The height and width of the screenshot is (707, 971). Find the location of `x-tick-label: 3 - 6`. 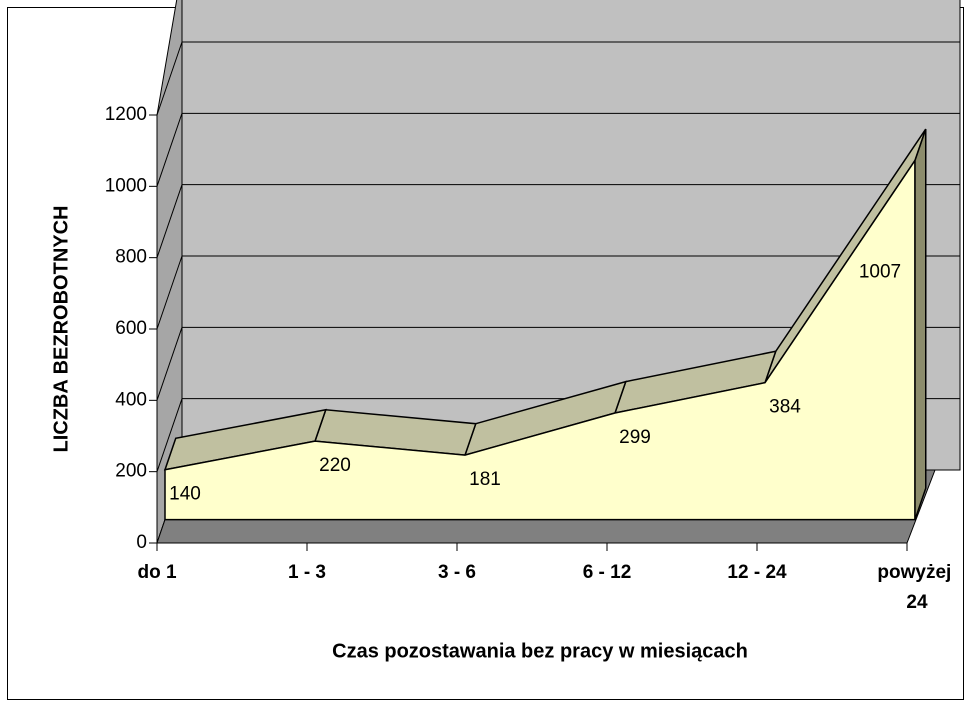

x-tick-label: 3 - 6 is located at coordinates (457, 572).